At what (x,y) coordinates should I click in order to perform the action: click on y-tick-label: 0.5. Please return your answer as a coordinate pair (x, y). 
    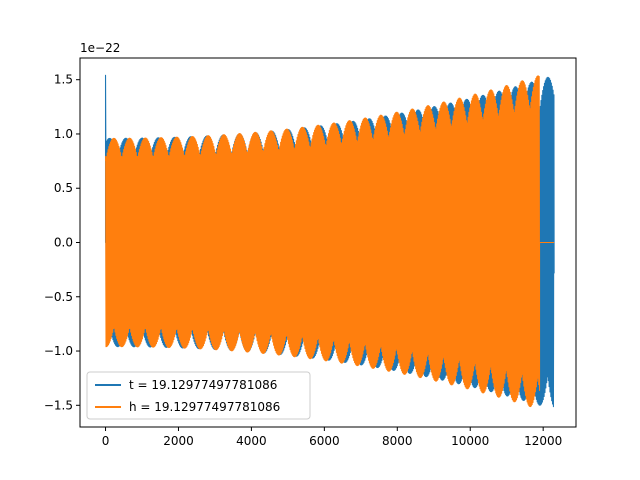
    Looking at the image, I should click on (63, 188).